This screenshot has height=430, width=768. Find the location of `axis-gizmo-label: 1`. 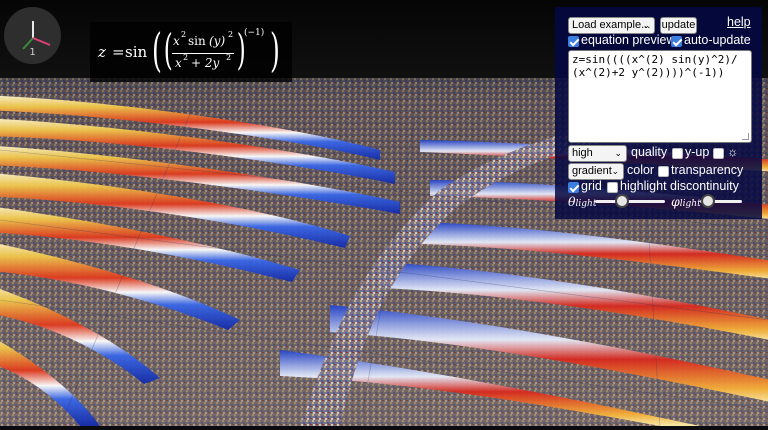

axis-gizmo-label: 1 is located at coordinates (32, 52).